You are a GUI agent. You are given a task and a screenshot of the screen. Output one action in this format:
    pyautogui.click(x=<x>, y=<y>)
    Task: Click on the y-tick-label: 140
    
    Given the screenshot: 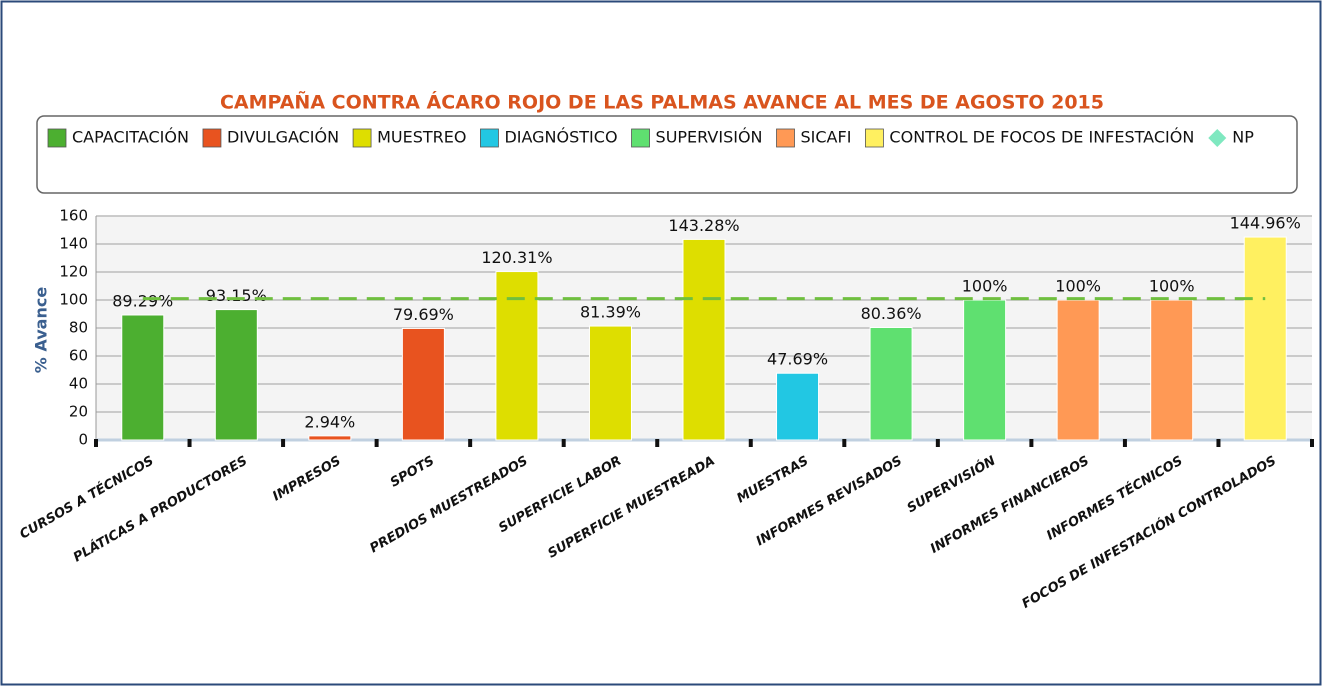 What is the action you would take?
    pyautogui.click(x=73, y=244)
    